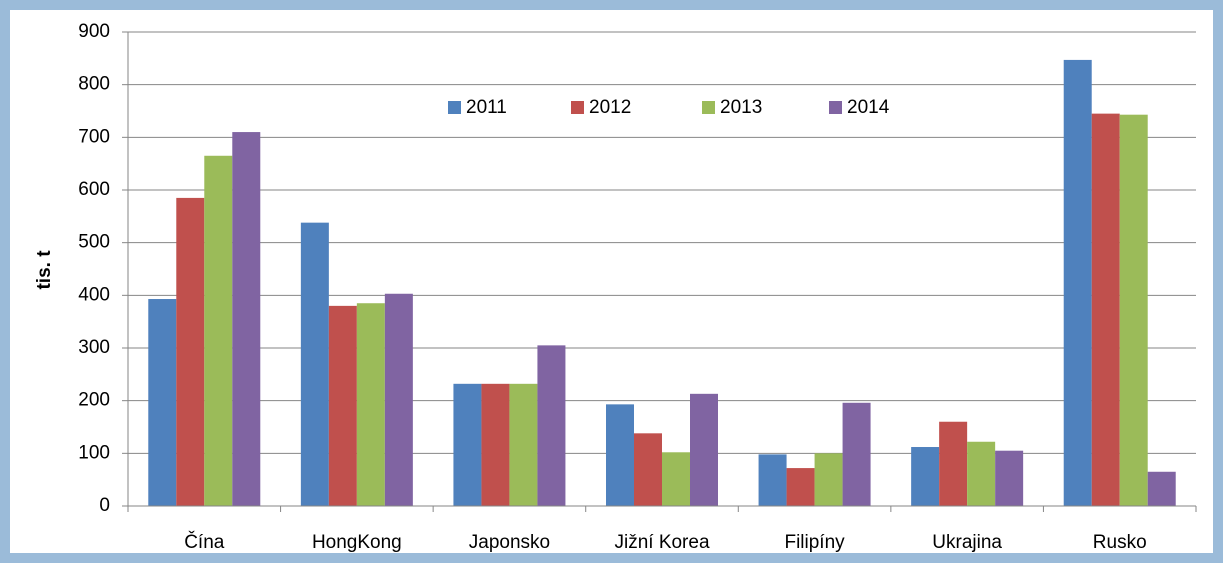  I want to click on y-tick-label: 100, so click(94, 452).